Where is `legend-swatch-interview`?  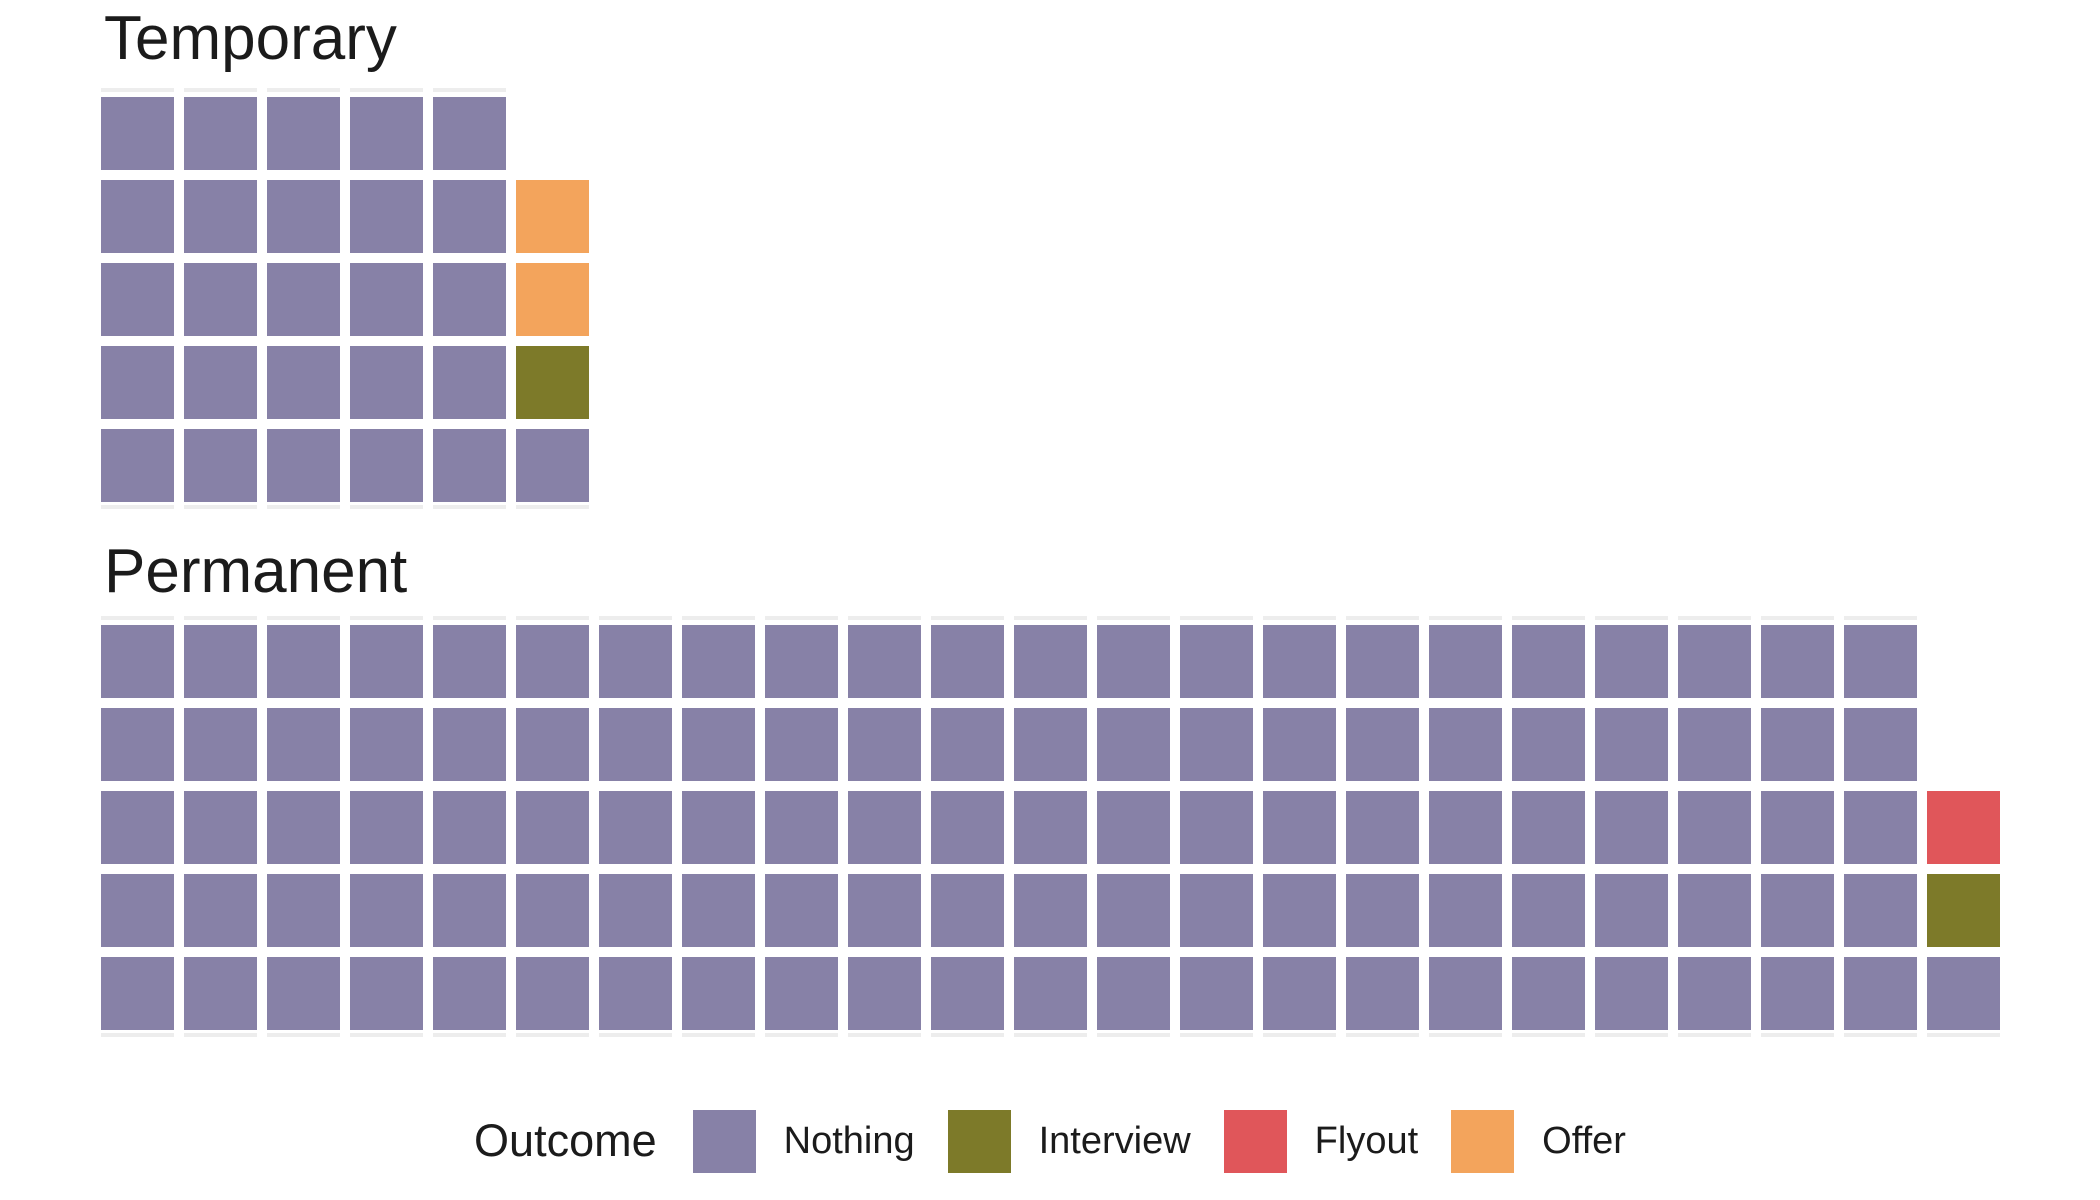 legend-swatch-interview is located at coordinates (979, 1141).